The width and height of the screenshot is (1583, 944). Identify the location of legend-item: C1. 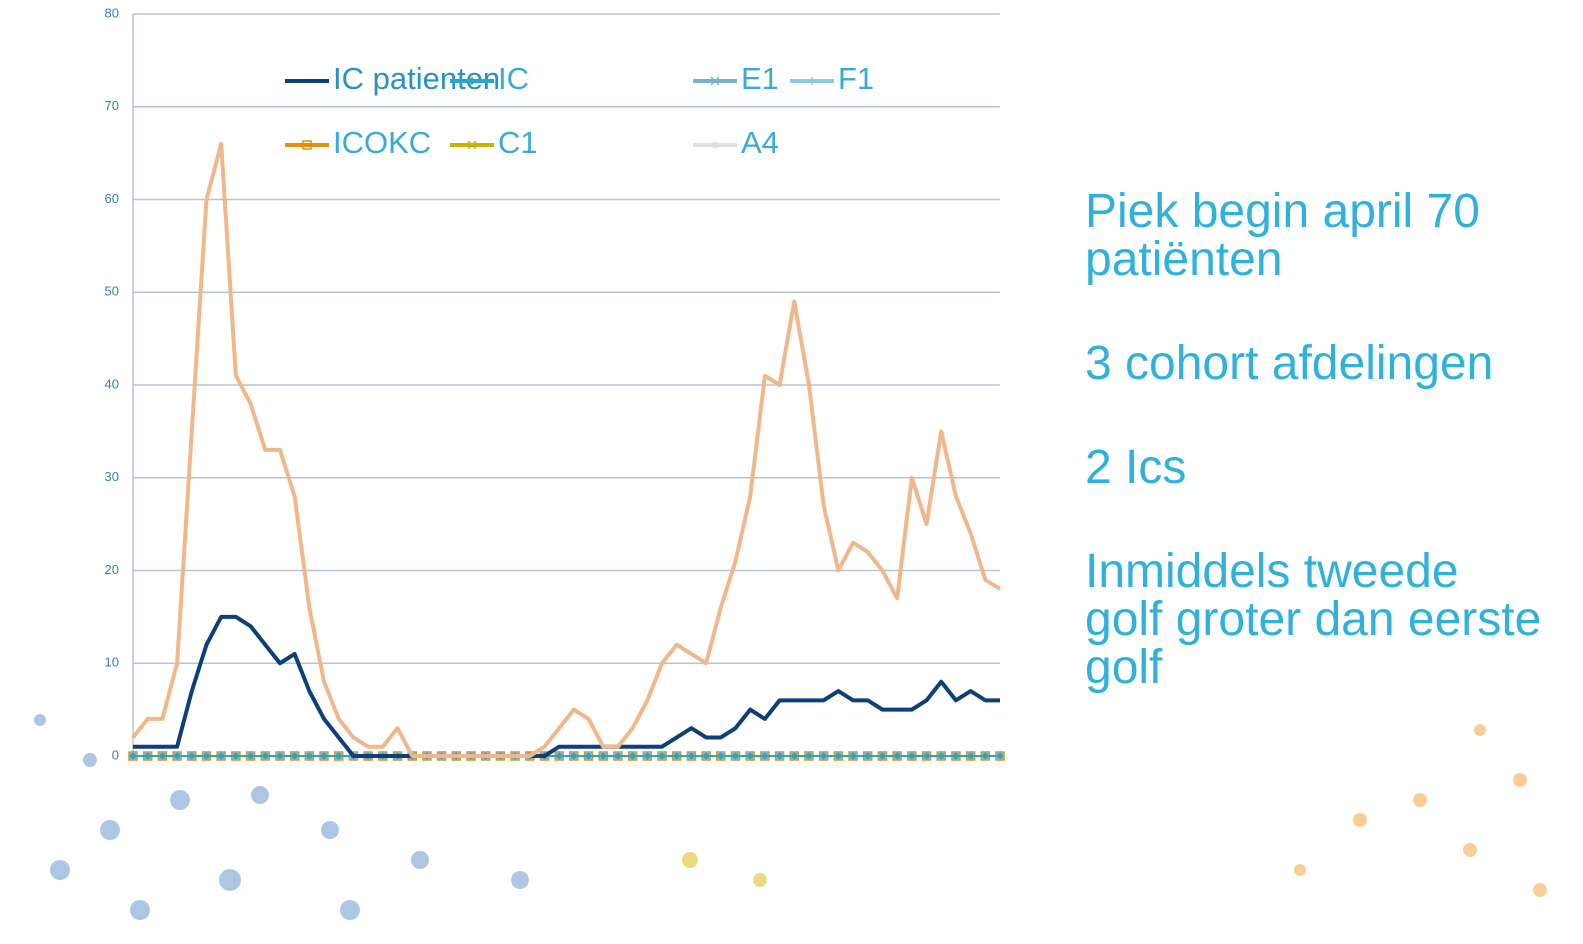
(494, 142).